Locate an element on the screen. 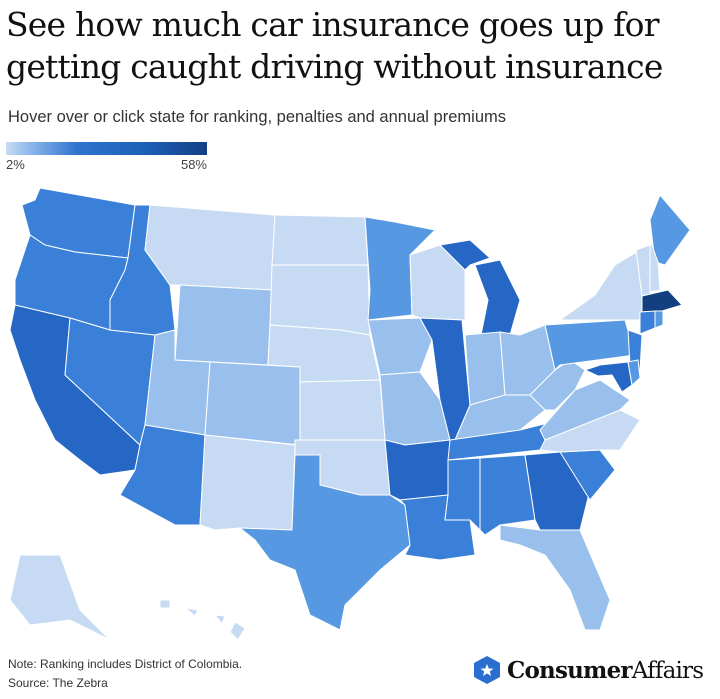 The image size is (720, 699). state-ri is located at coordinates (659, 319).